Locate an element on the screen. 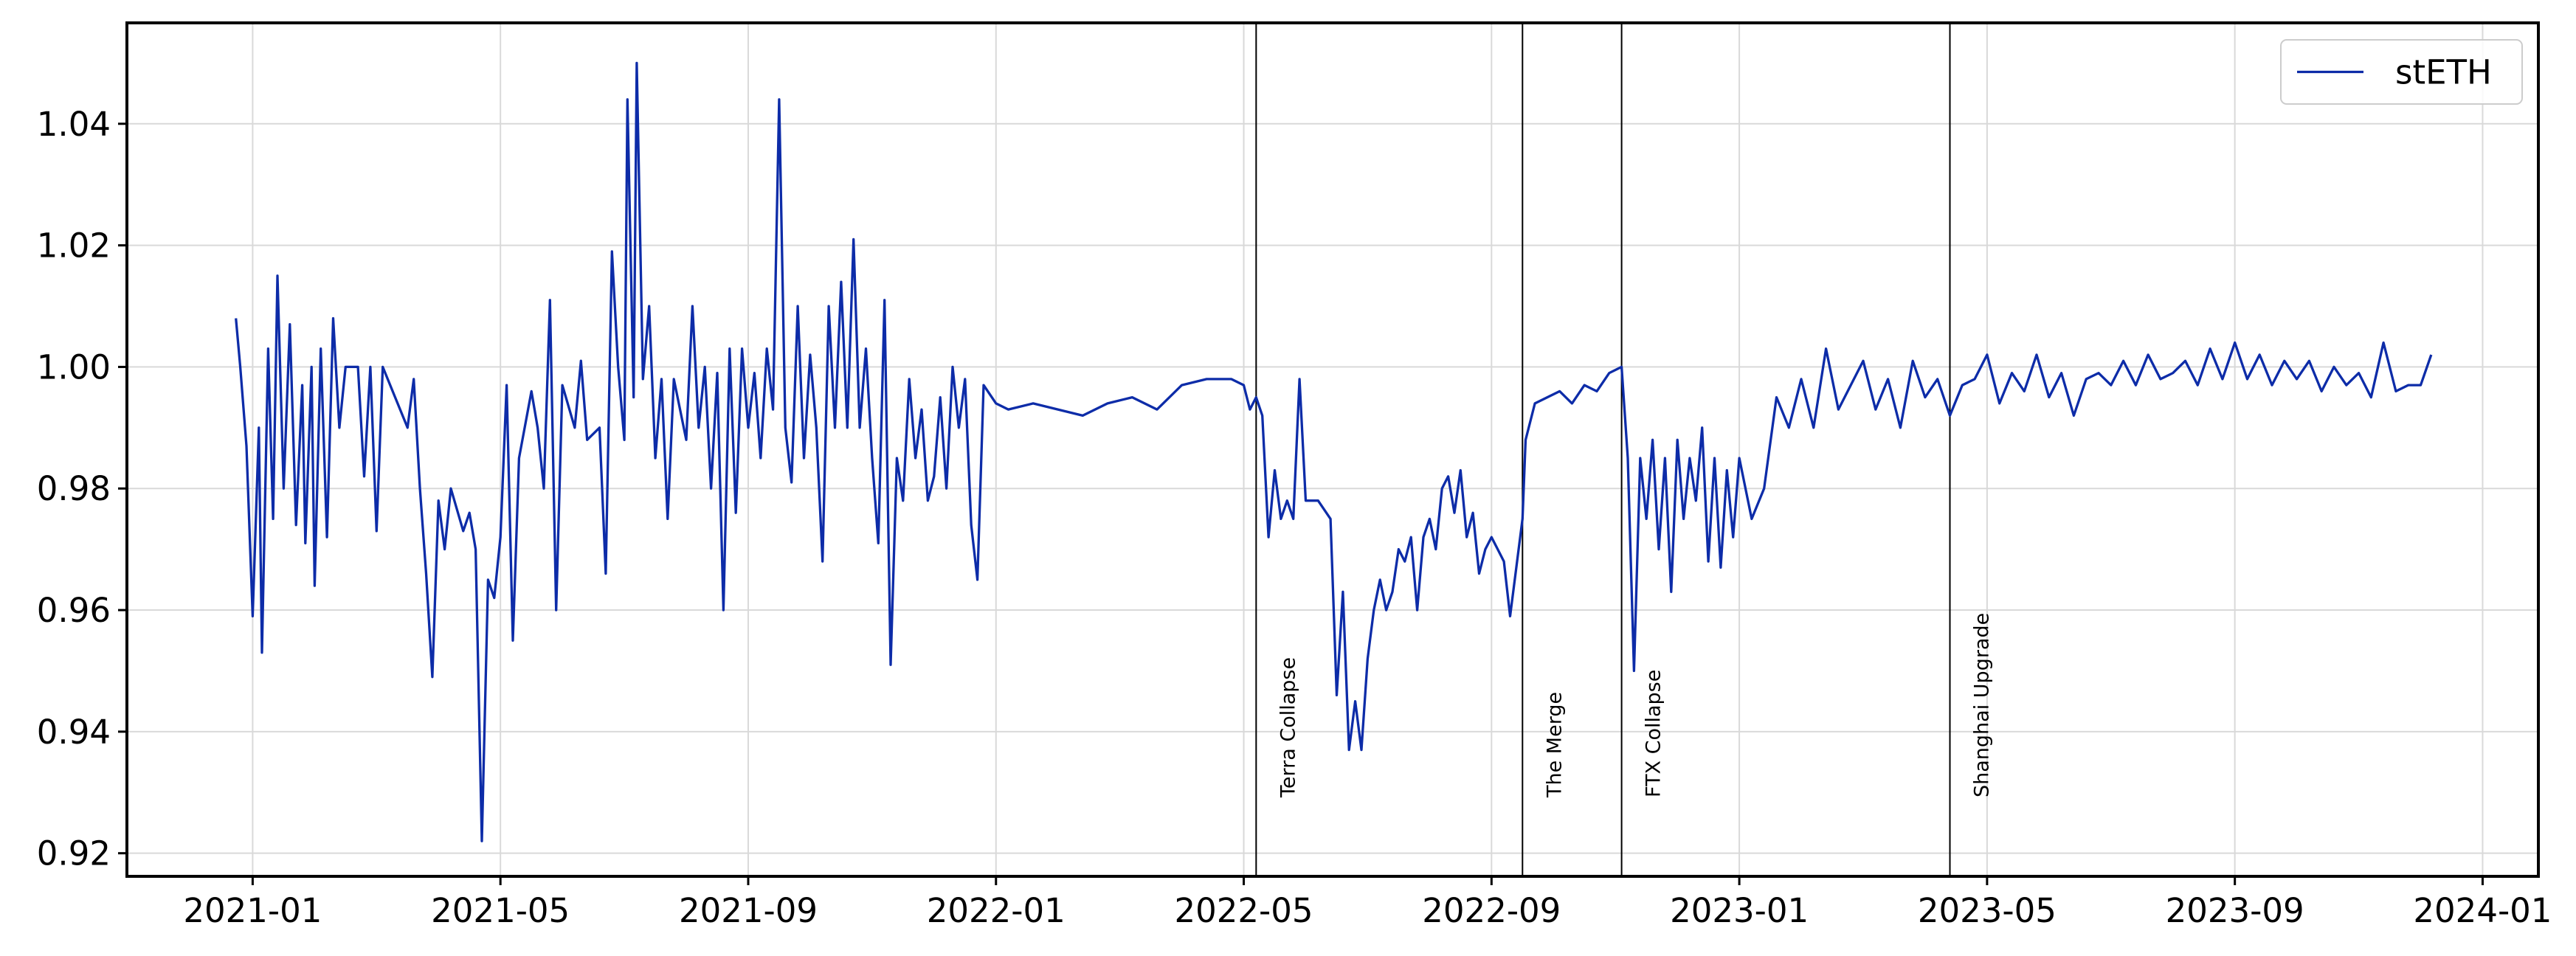 The width and height of the screenshot is (2576, 956). x-tick-label: 2021-09 is located at coordinates (748, 910).